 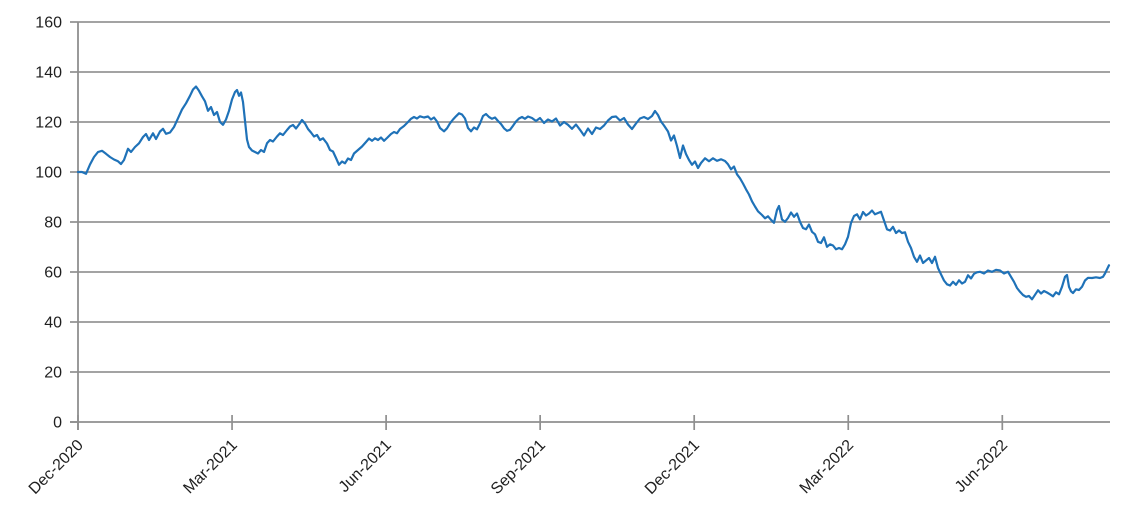 What do you see at coordinates (53, 223) in the screenshot?
I see `y-tick-label: 80` at bounding box center [53, 223].